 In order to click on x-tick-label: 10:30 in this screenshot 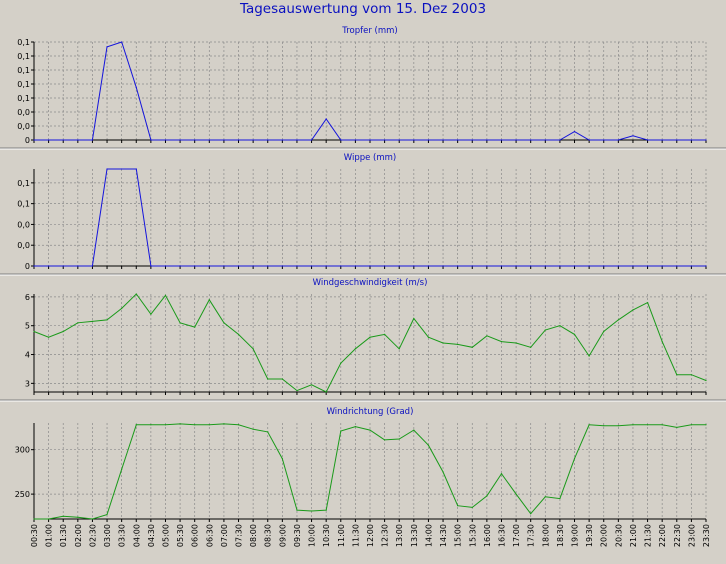, I will do `click(326, 535)`.